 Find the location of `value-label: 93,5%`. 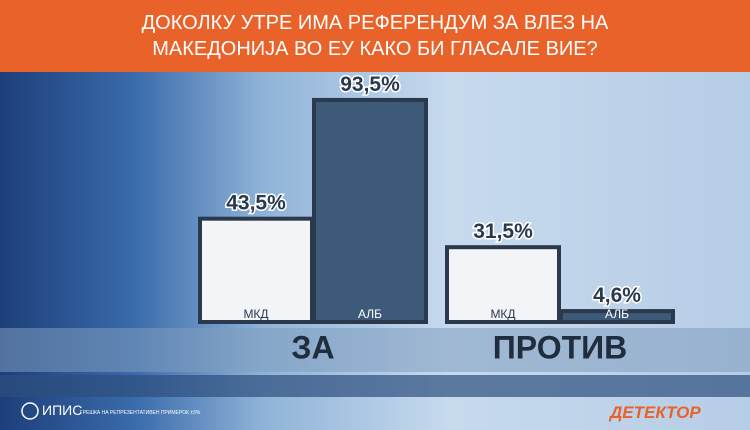

value-label: 93,5% is located at coordinates (370, 84).